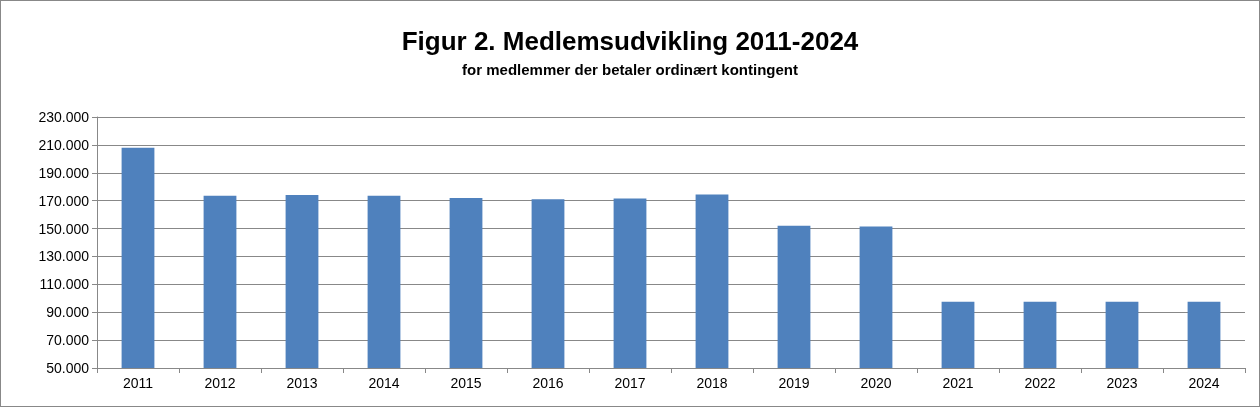 Image resolution: width=1260 pixels, height=407 pixels. I want to click on x-tick-label: 2015, so click(466, 383).